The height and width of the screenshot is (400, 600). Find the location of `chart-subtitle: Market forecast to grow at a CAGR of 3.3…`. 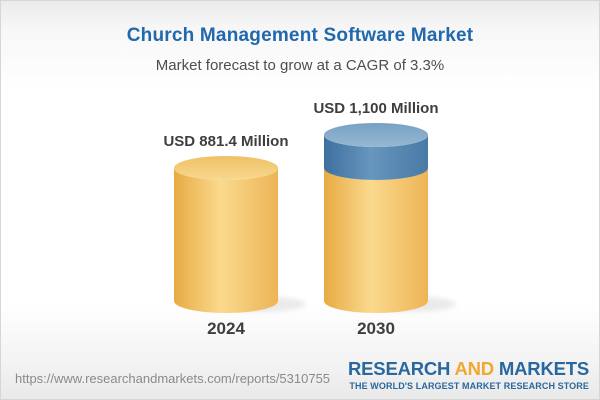

chart-subtitle: Market forecast to grow at a CAGR of 3.3… is located at coordinates (300, 65).